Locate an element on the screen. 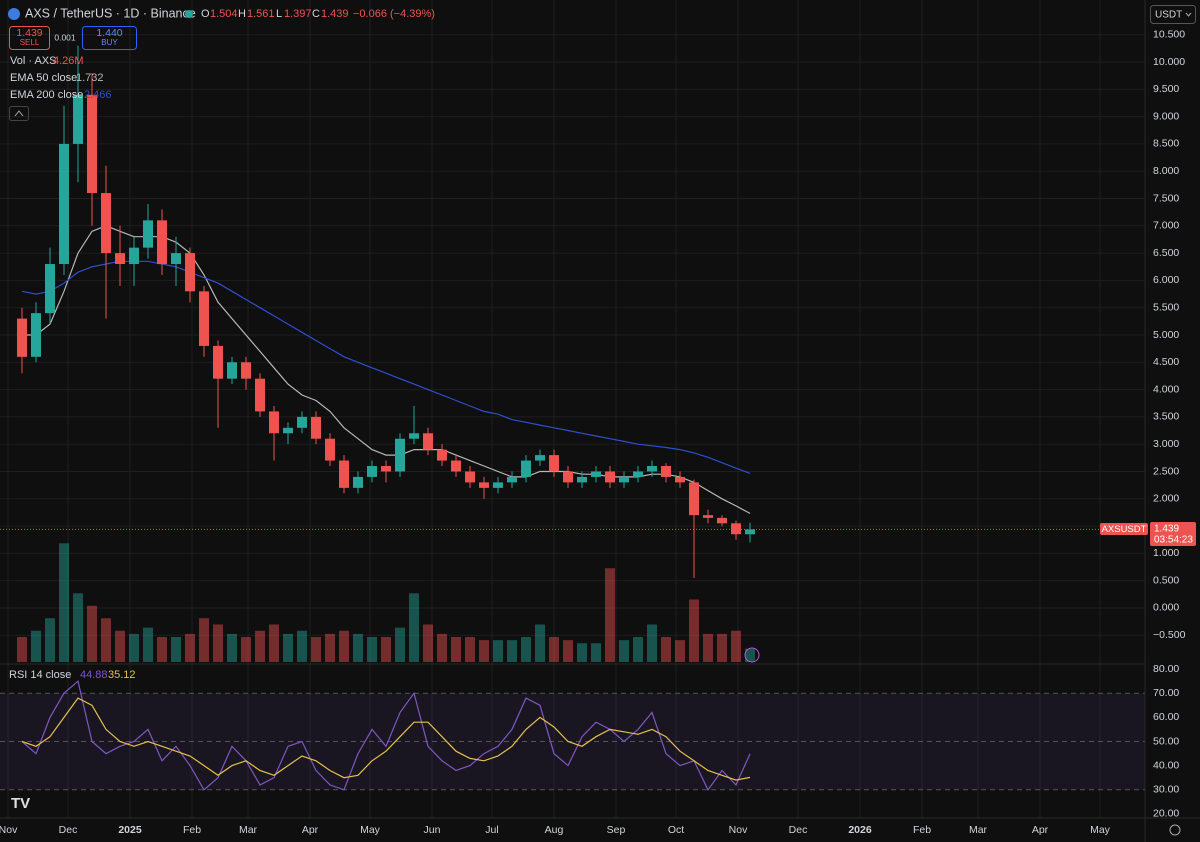 The image size is (1200, 842). buy-button is located at coordinates (109, 38).